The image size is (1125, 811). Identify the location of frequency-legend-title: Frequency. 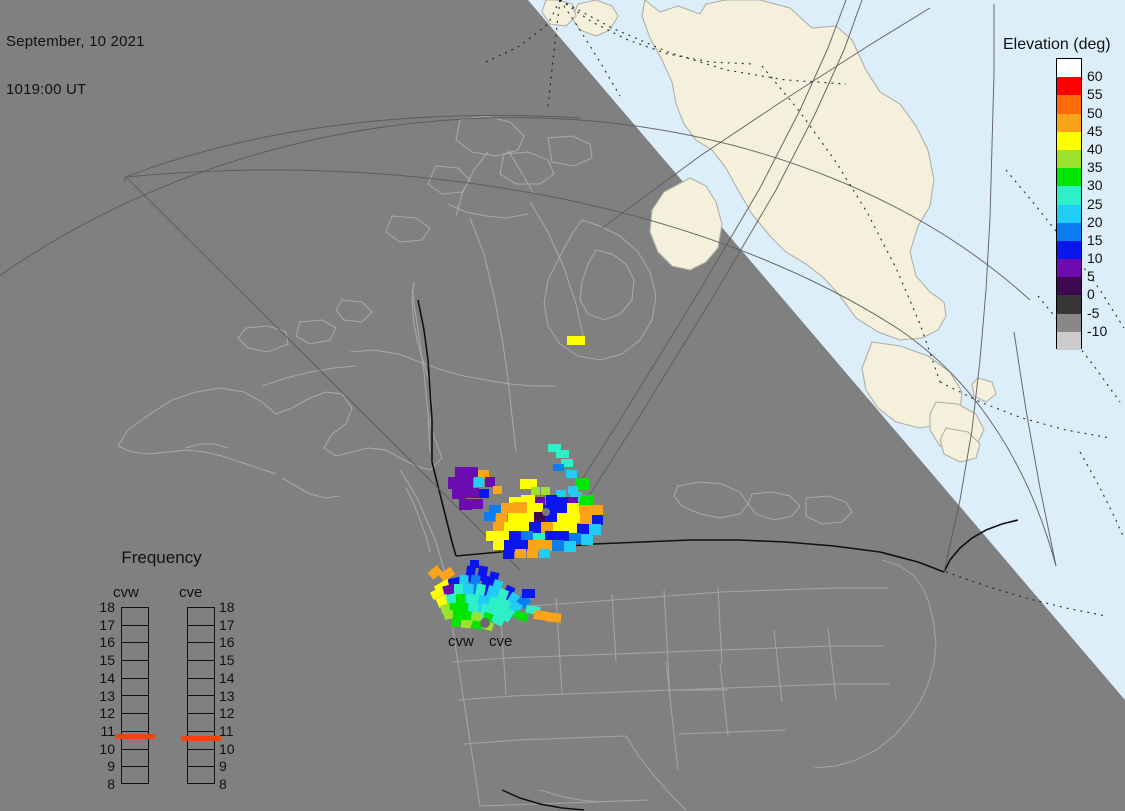
(161, 557).